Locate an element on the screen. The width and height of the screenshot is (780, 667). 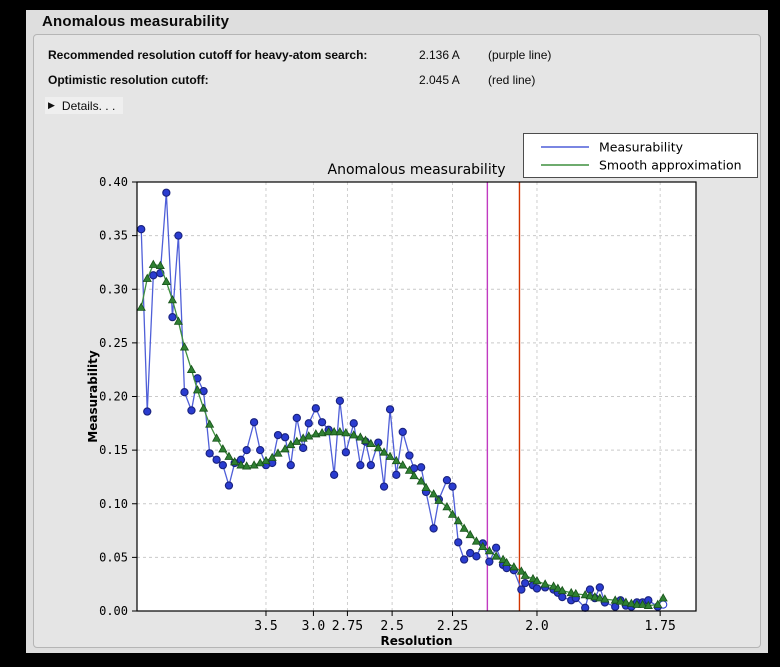
page-title: Anomalous measurability is located at coordinates (136, 21).